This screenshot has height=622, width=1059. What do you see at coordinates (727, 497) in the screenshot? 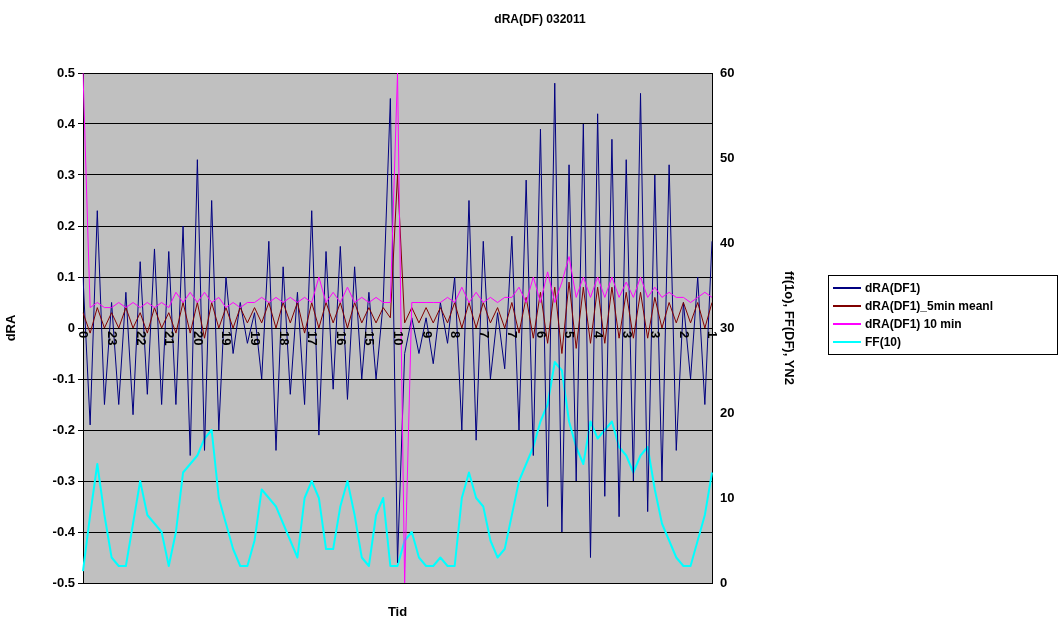
I see `y2-tick-label: 10` at bounding box center [727, 497].